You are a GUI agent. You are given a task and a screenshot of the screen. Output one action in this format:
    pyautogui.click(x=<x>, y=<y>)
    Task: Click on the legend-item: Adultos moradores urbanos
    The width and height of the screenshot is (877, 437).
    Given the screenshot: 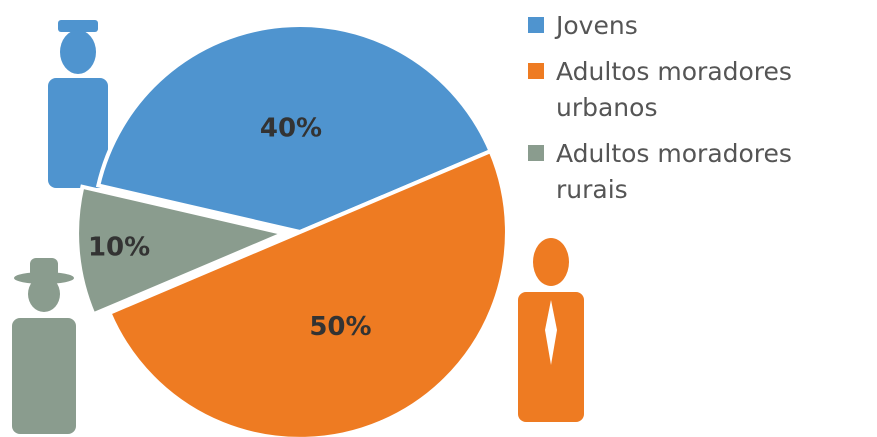 What is the action you would take?
    pyautogui.click(x=678, y=90)
    